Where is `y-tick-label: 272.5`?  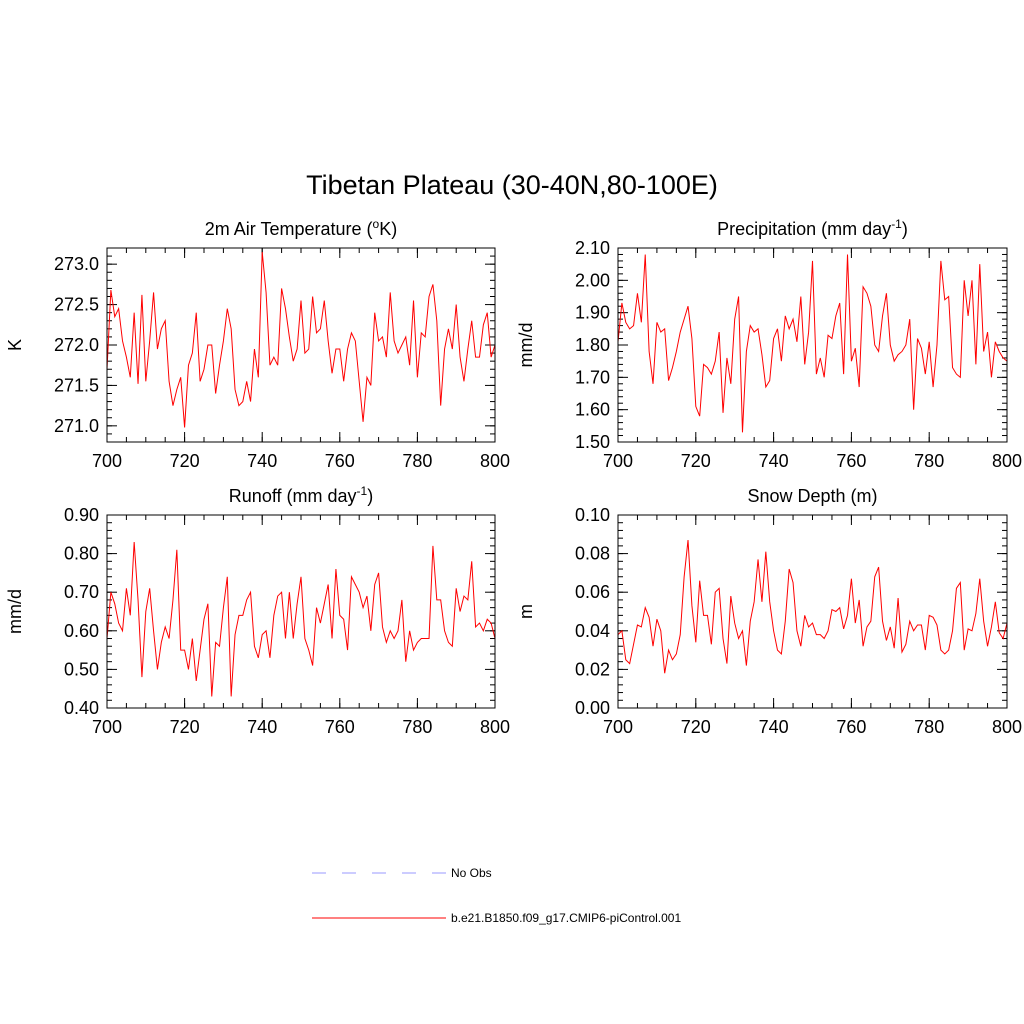 y-tick-label: 272.5 is located at coordinates (76, 305).